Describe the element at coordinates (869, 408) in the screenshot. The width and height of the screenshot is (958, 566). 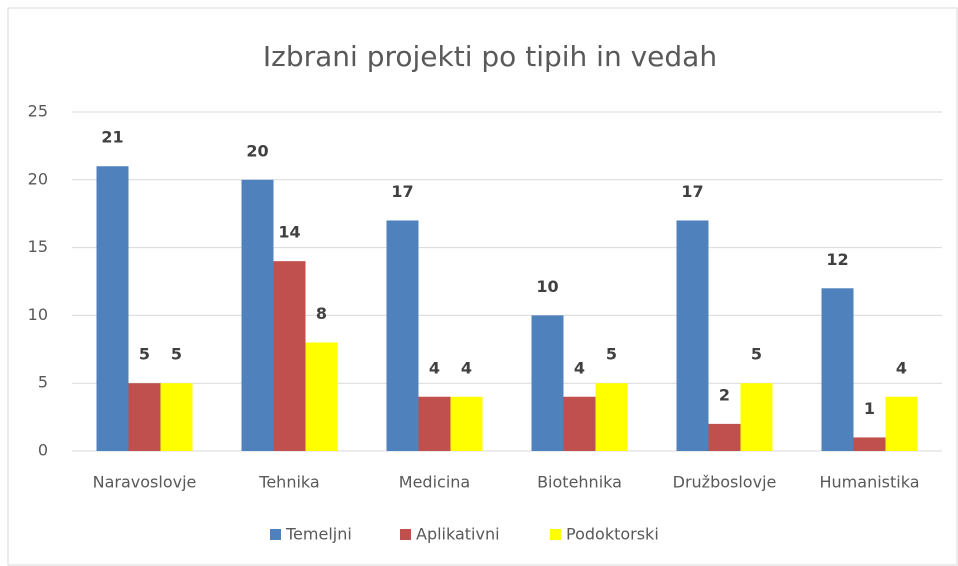
I see `value-label: 1` at that location.